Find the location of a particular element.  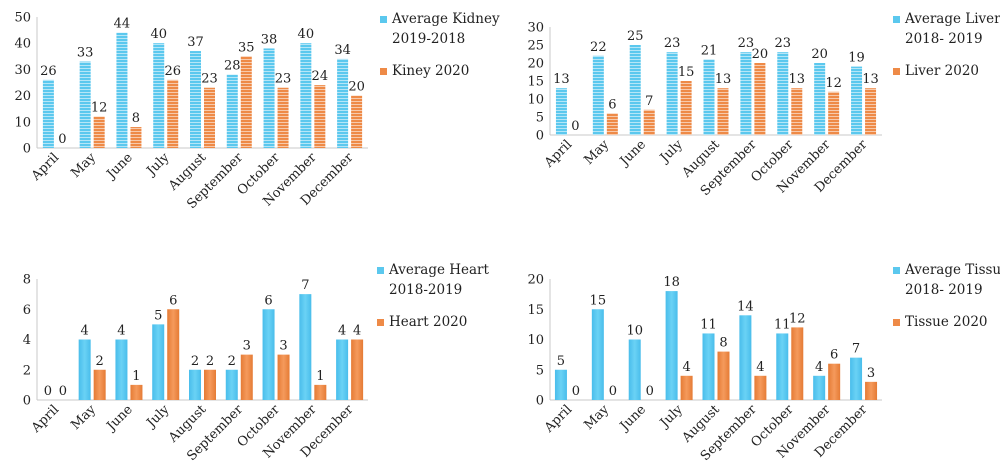

legend-label: Average Kidney is located at coordinates (445, 19).